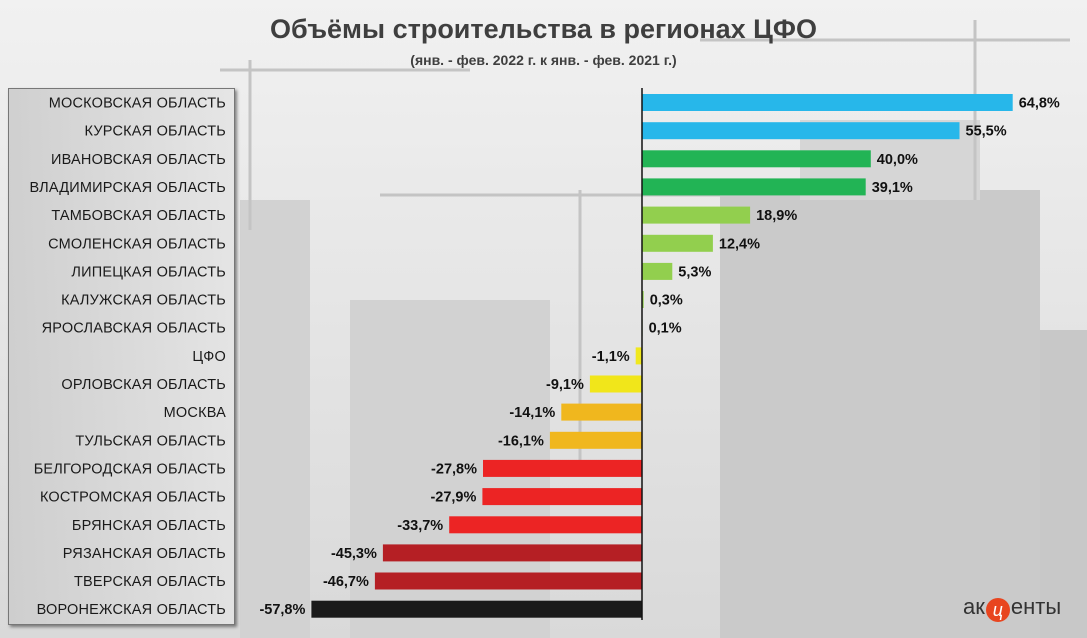 This screenshot has height=638, width=1087. Describe the element at coordinates (694, 272) in the screenshot. I see `value-label-7: 5,3%` at that location.